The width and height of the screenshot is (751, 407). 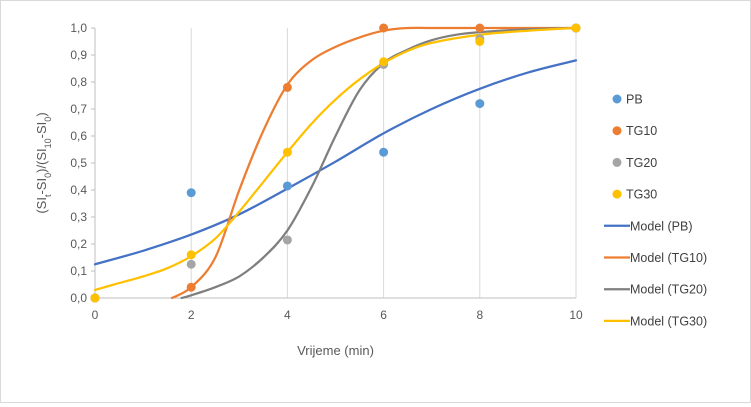 What do you see at coordinates (668, 258) in the screenshot?
I see `legend-label: Model (TG10)` at bounding box center [668, 258].